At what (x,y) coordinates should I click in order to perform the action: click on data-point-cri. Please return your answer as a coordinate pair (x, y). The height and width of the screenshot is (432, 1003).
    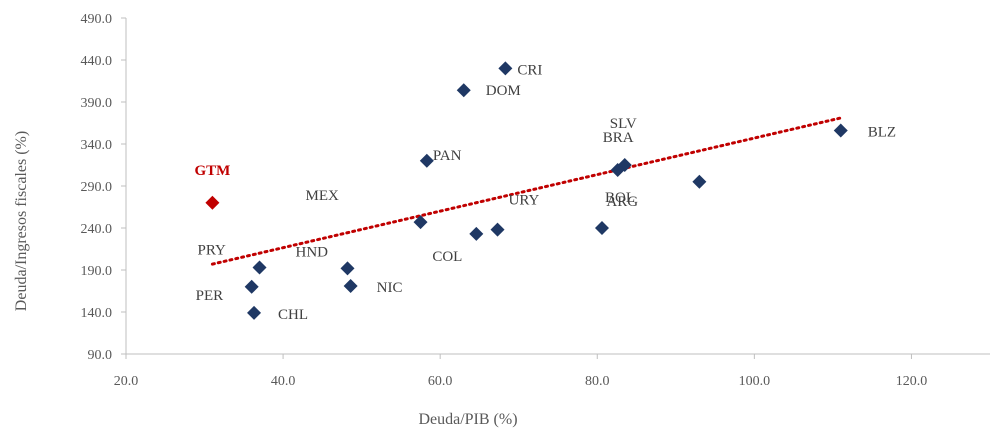
    Looking at the image, I should click on (505, 68).